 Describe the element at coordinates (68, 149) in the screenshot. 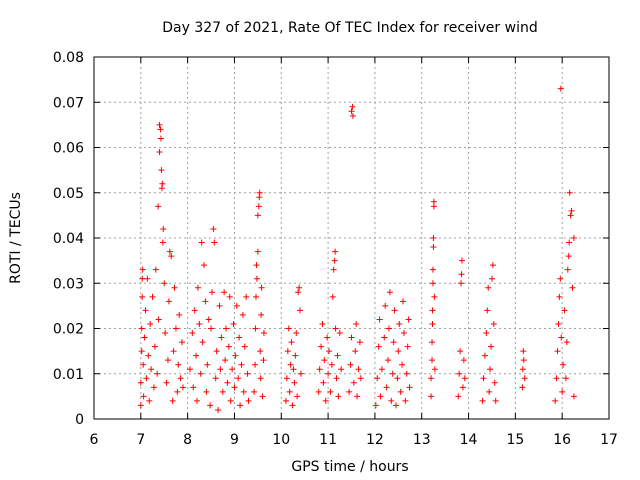

I see `y-tick-label: 0.06` at that location.